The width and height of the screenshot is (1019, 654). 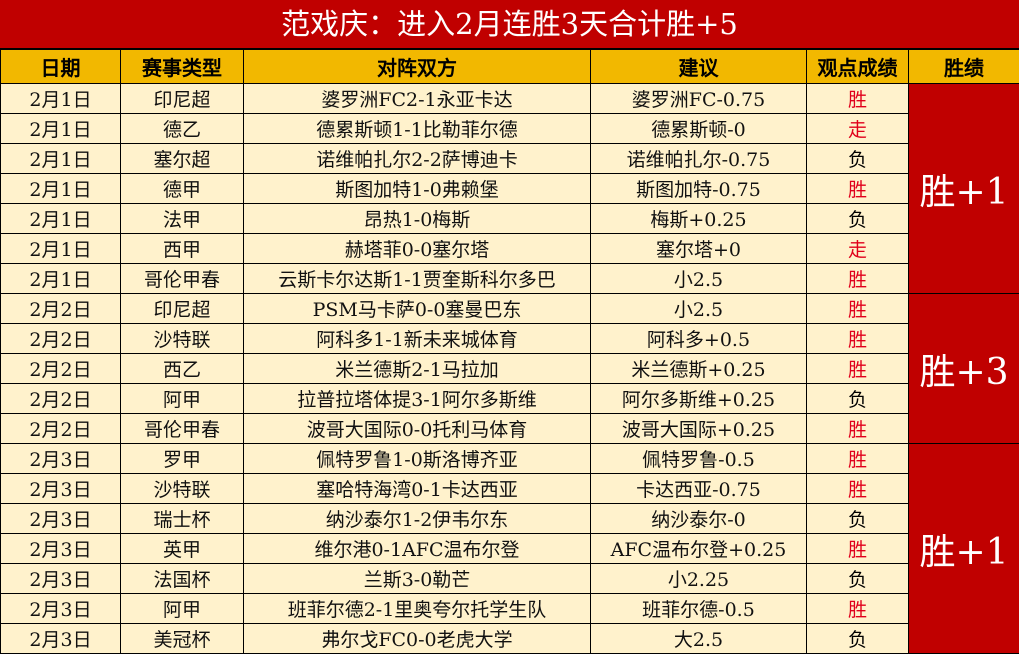 I want to click on match-cell: 斯图加特1-0弗赖堡, so click(x=417, y=189).